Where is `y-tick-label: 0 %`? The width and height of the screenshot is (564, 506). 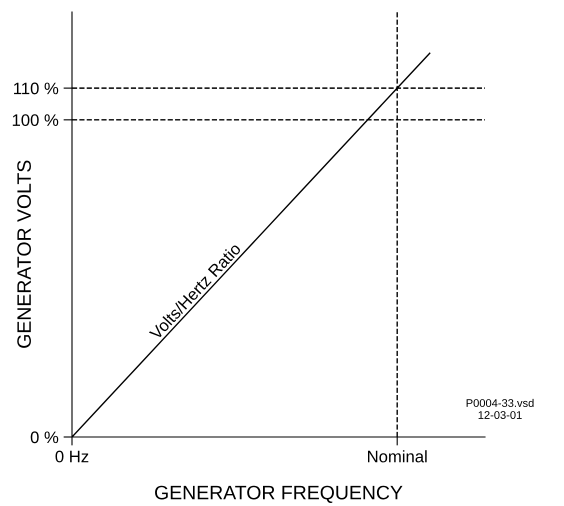 y-tick-label: 0 % is located at coordinates (44, 437).